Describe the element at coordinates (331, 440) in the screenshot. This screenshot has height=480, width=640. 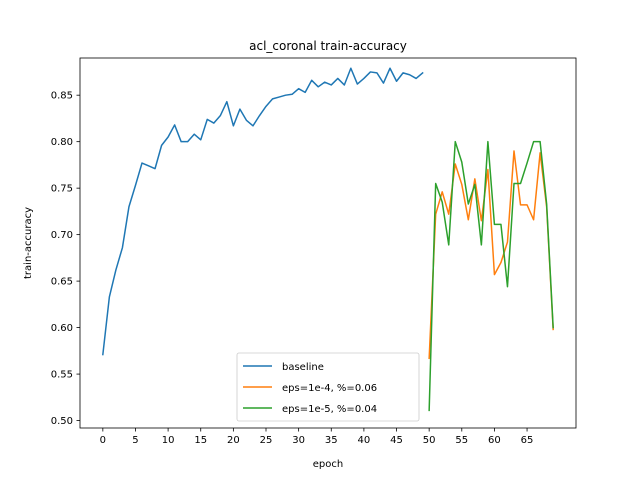
I see `x-tick-label: 35` at that location.